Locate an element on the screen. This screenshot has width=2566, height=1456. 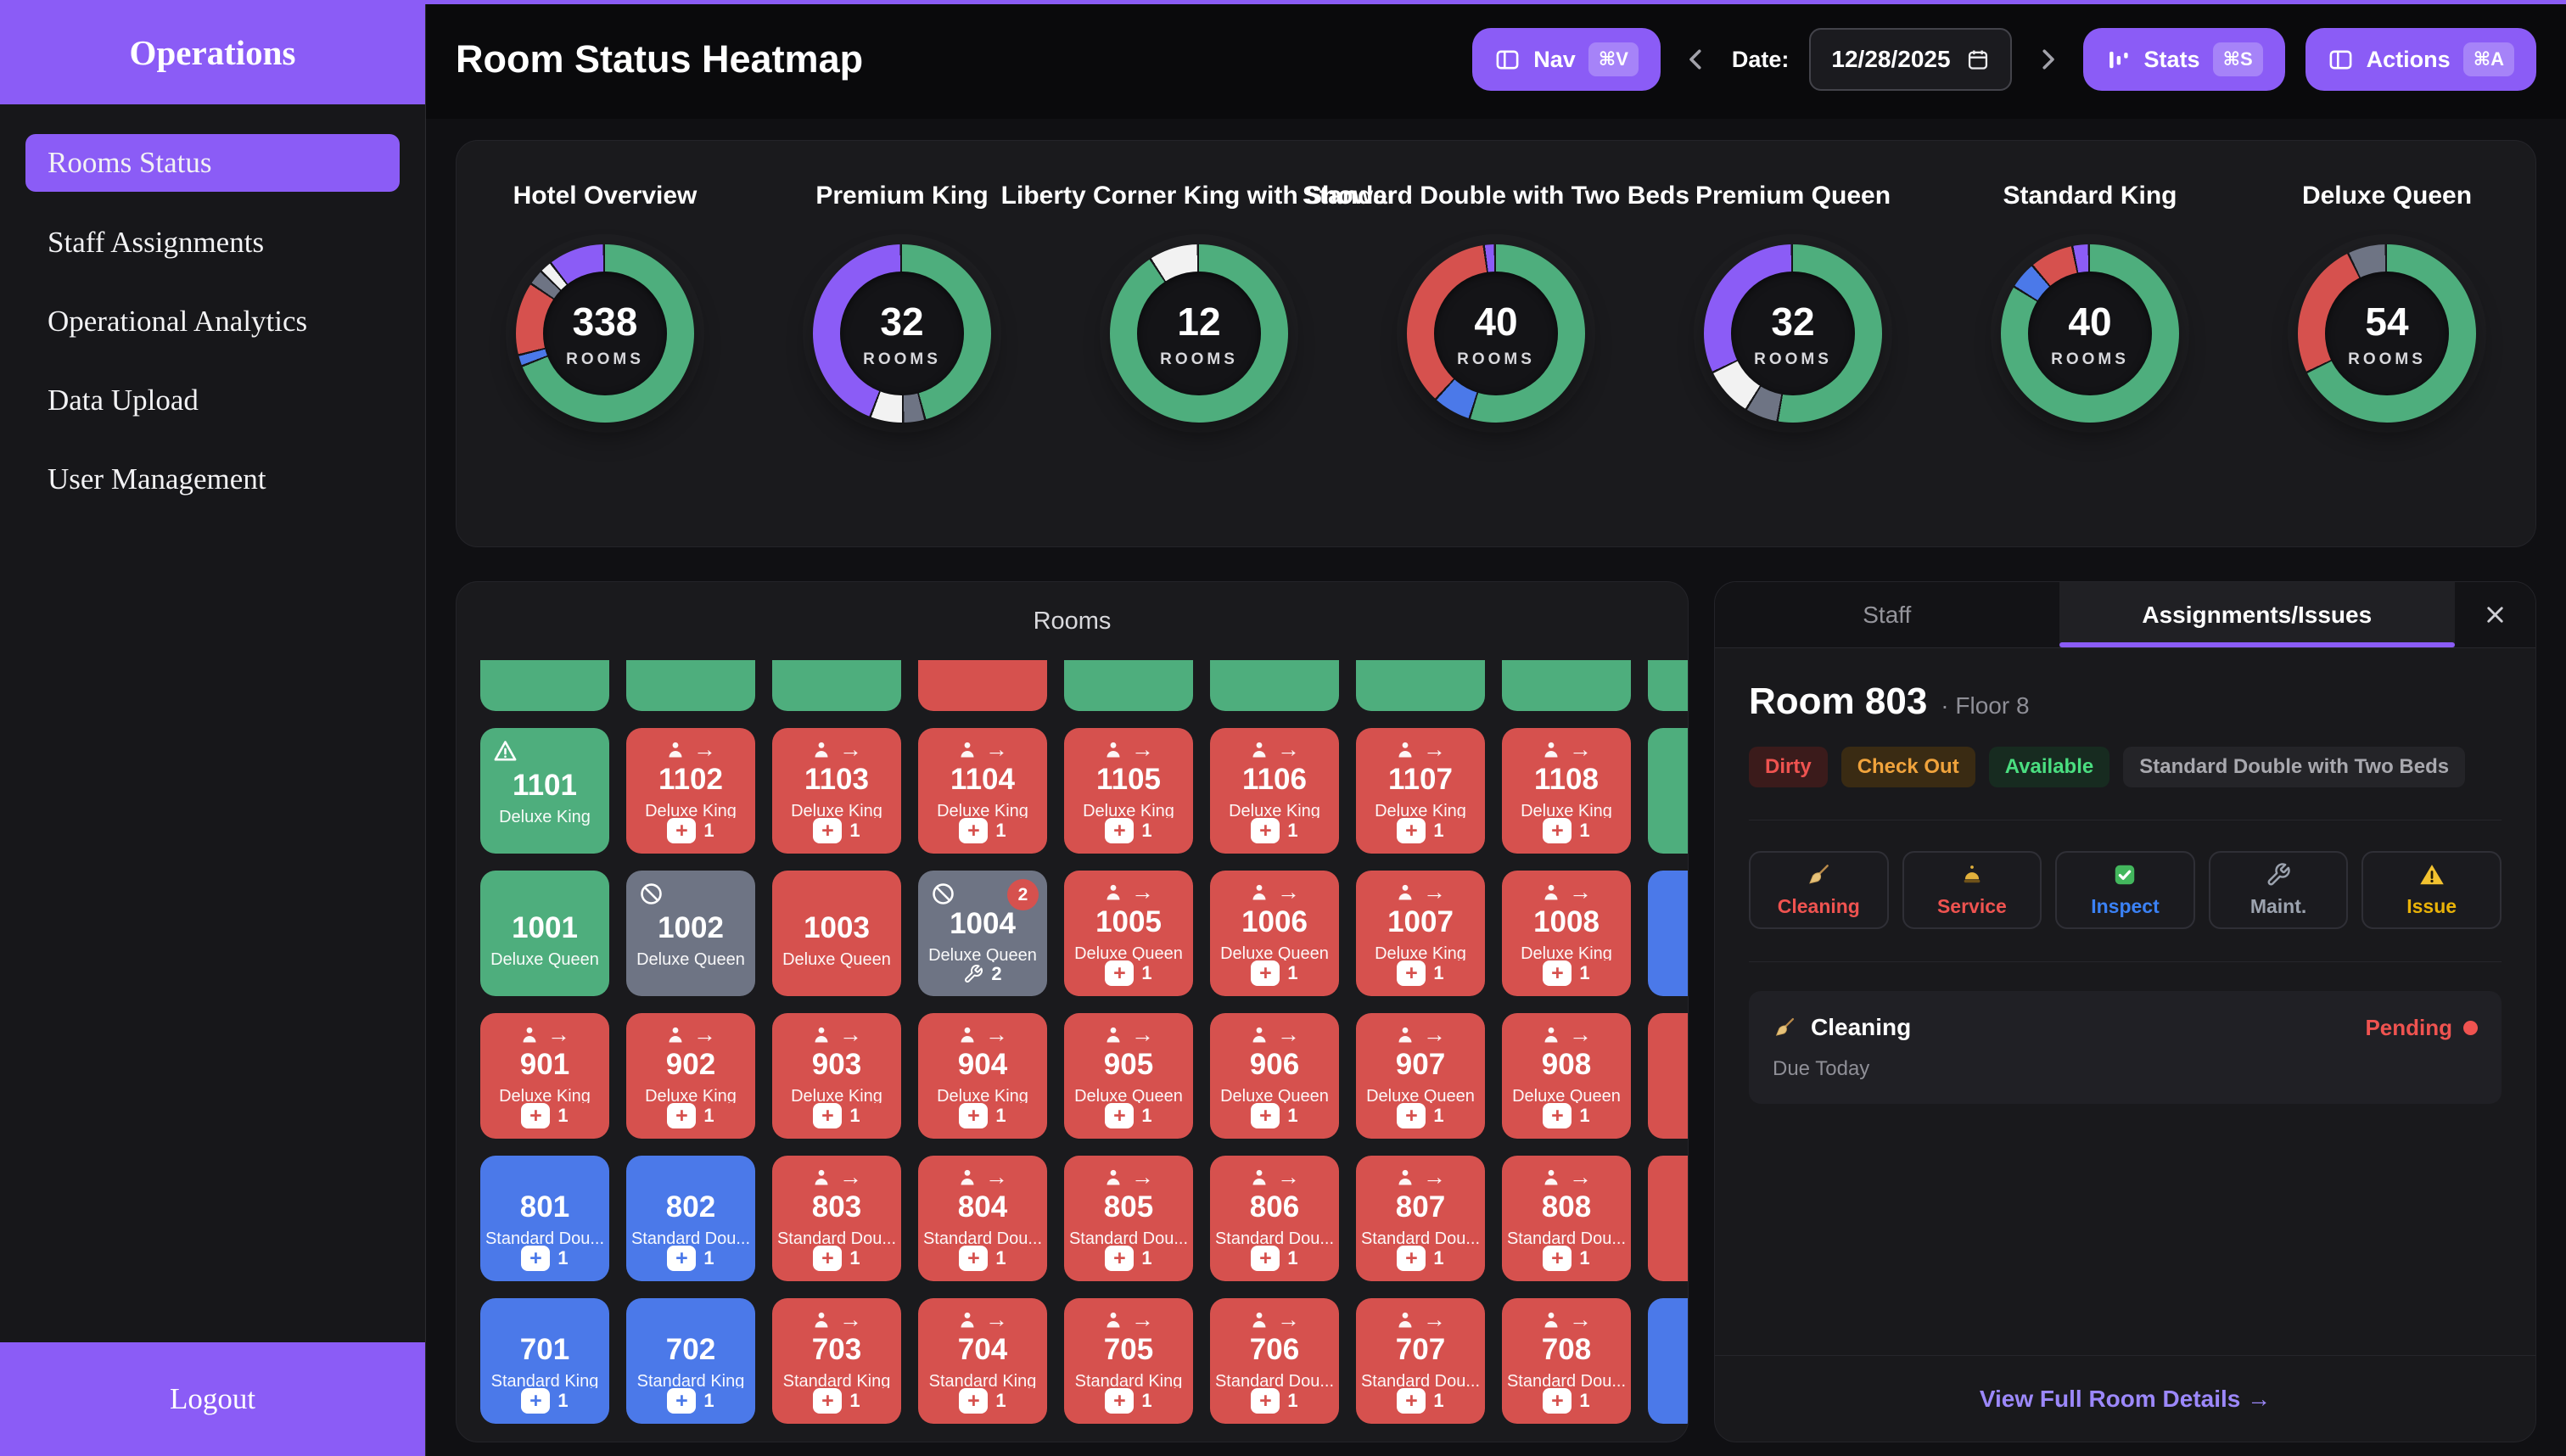
room-tile-1104: → 1104 Deluxe King +1 is located at coordinates (982, 791).